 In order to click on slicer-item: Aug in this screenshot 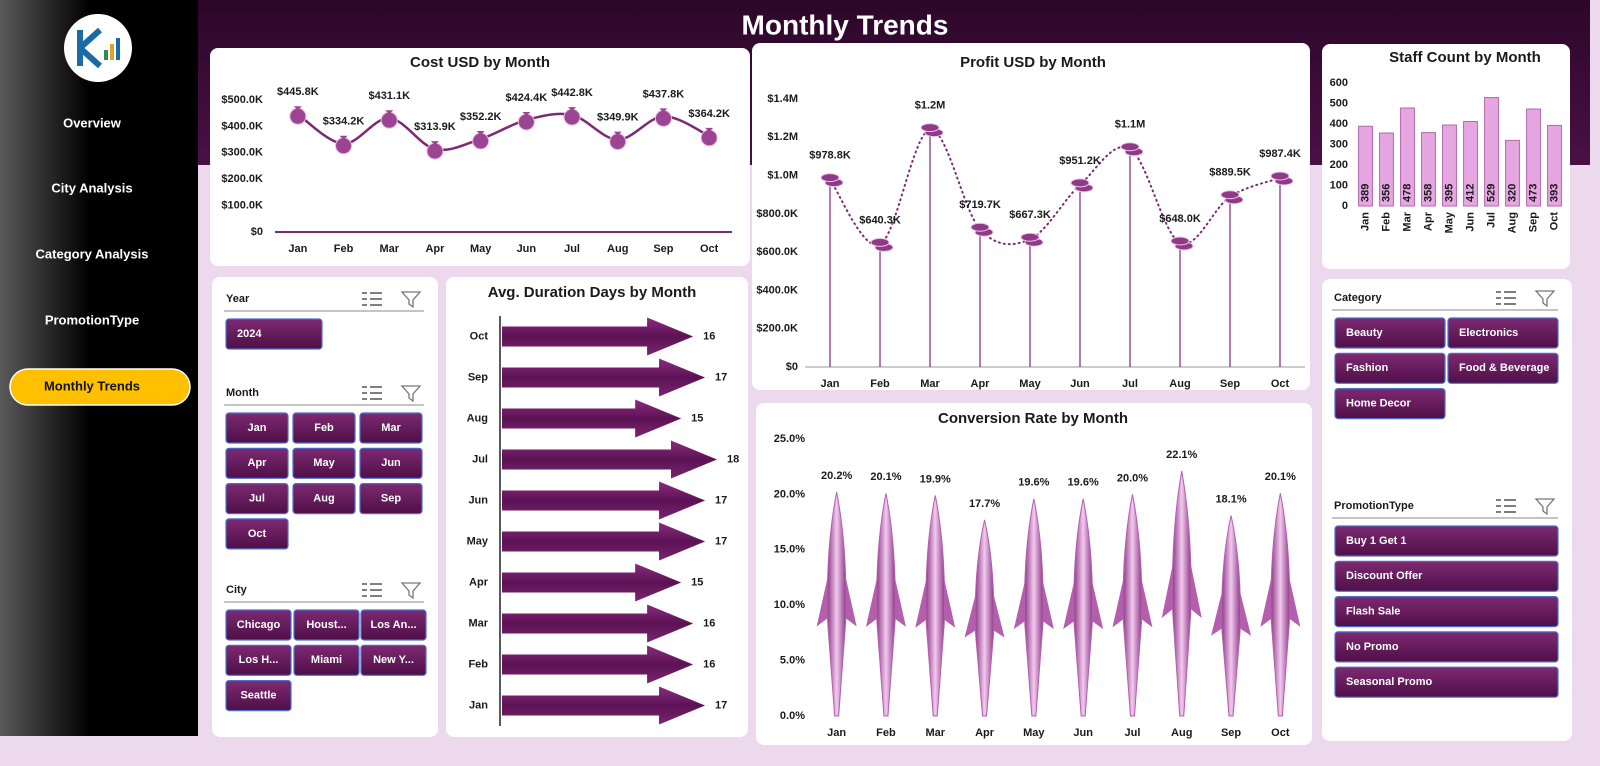, I will do `click(323, 499)`.